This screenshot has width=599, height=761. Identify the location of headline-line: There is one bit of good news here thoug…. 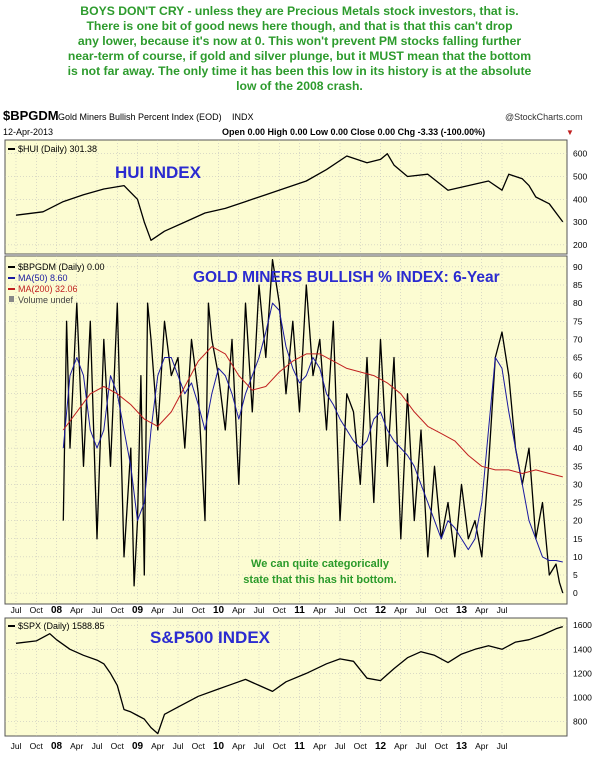
(299, 26).